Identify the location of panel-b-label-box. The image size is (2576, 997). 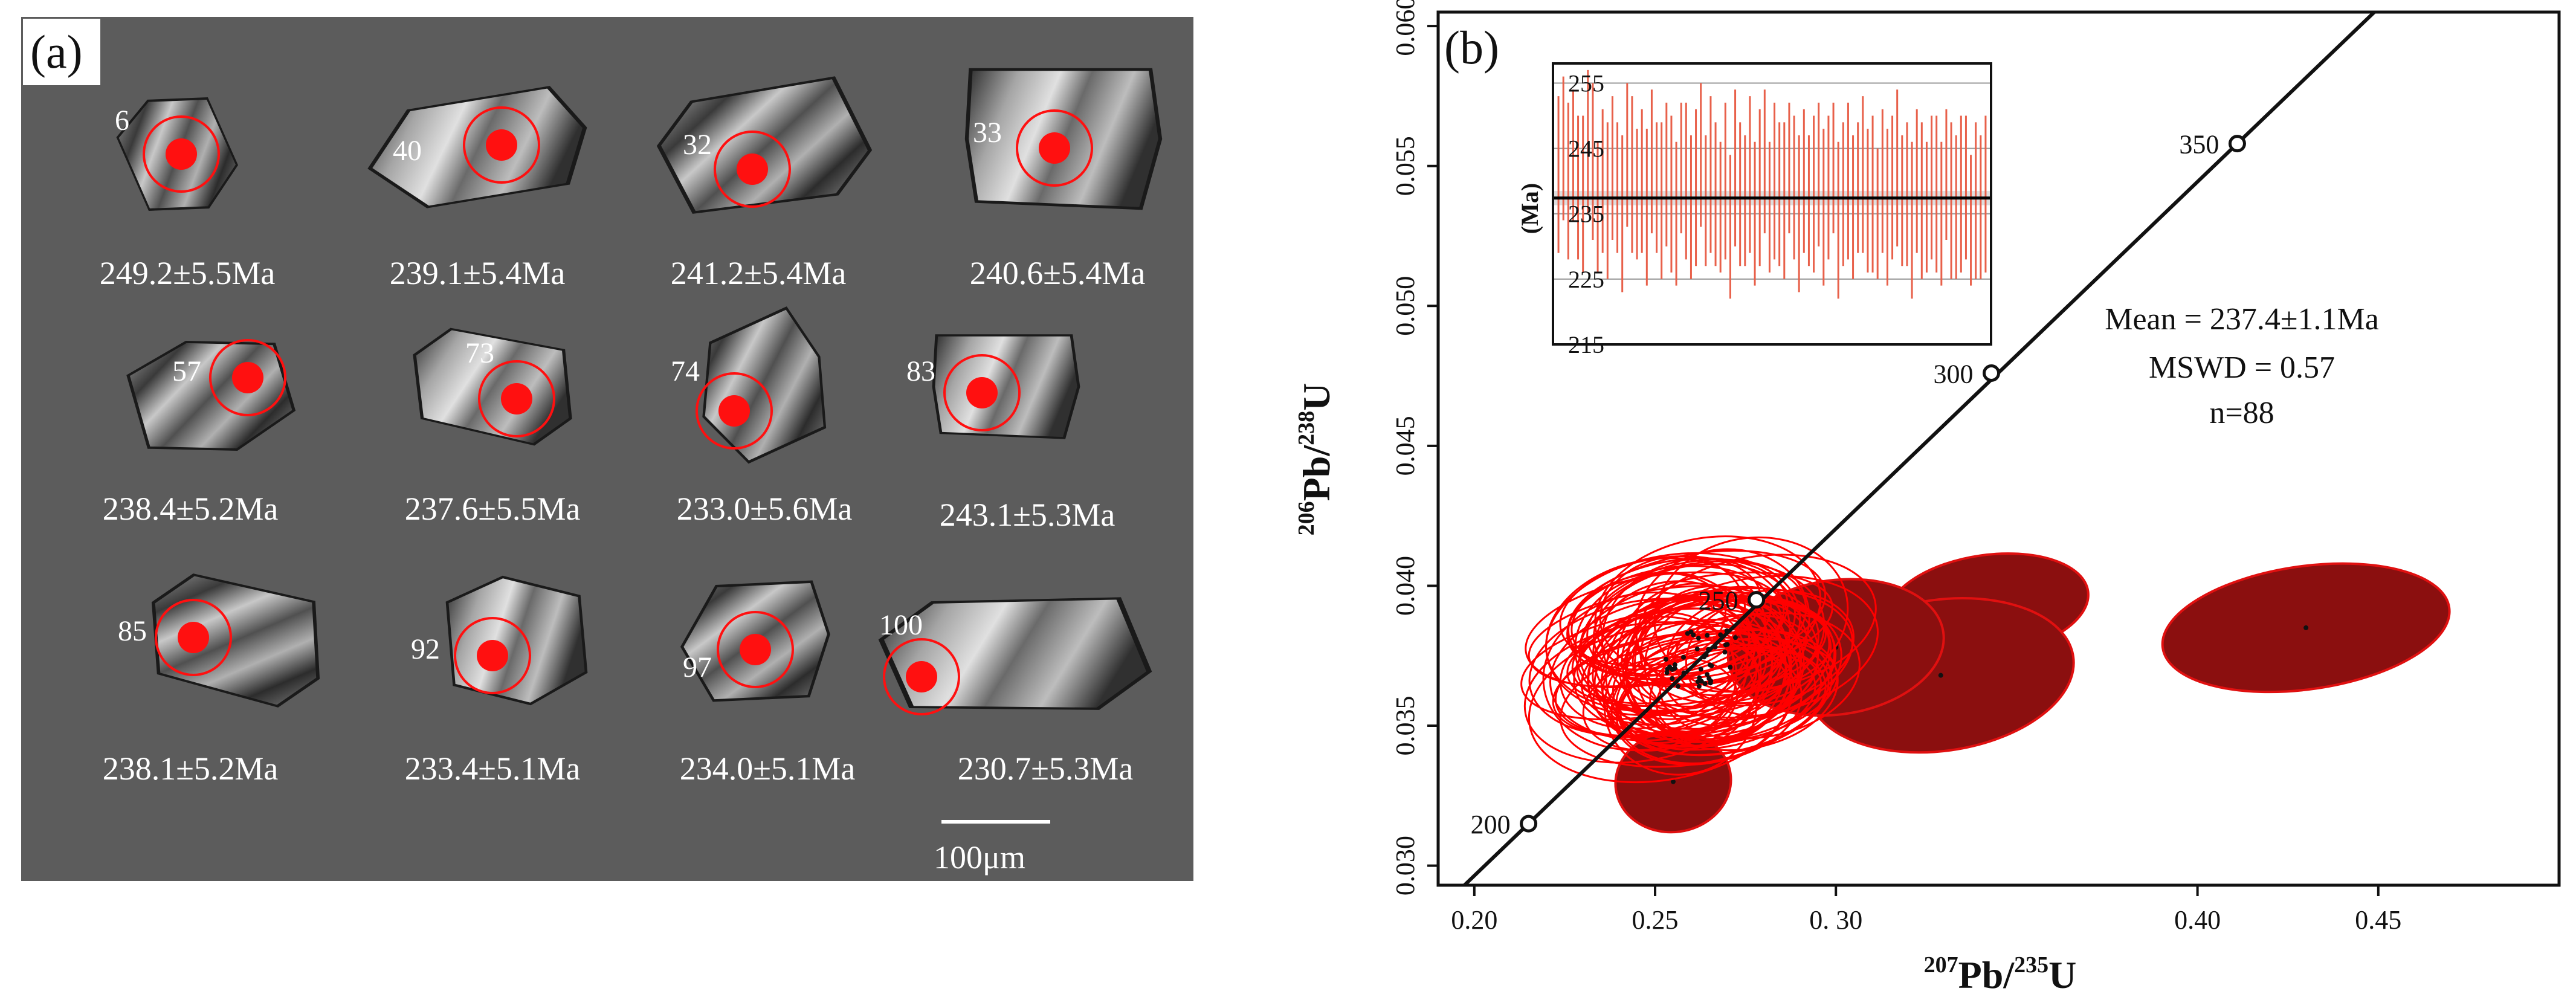
(1480, 47).